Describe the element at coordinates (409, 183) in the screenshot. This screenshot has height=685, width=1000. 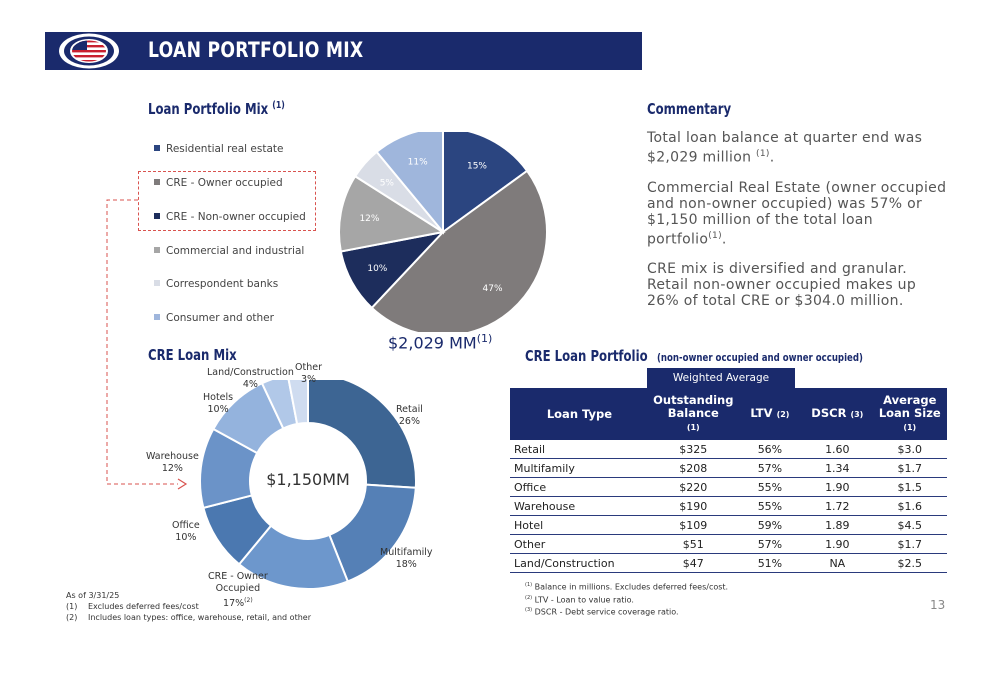
I see `slice-consumer-and-other` at that location.